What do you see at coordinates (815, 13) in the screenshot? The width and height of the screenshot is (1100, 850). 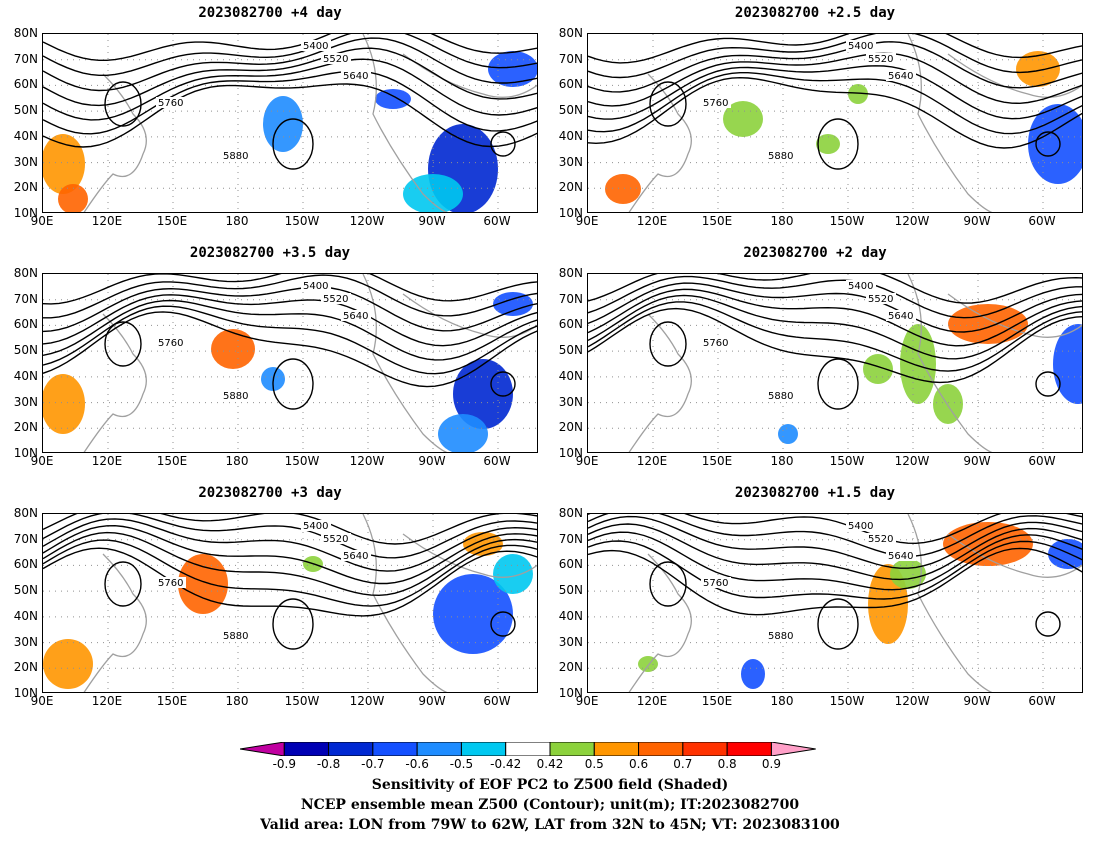 I see `panel-title: 2023082700 +2.5 day` at bounding box center [815, 13].